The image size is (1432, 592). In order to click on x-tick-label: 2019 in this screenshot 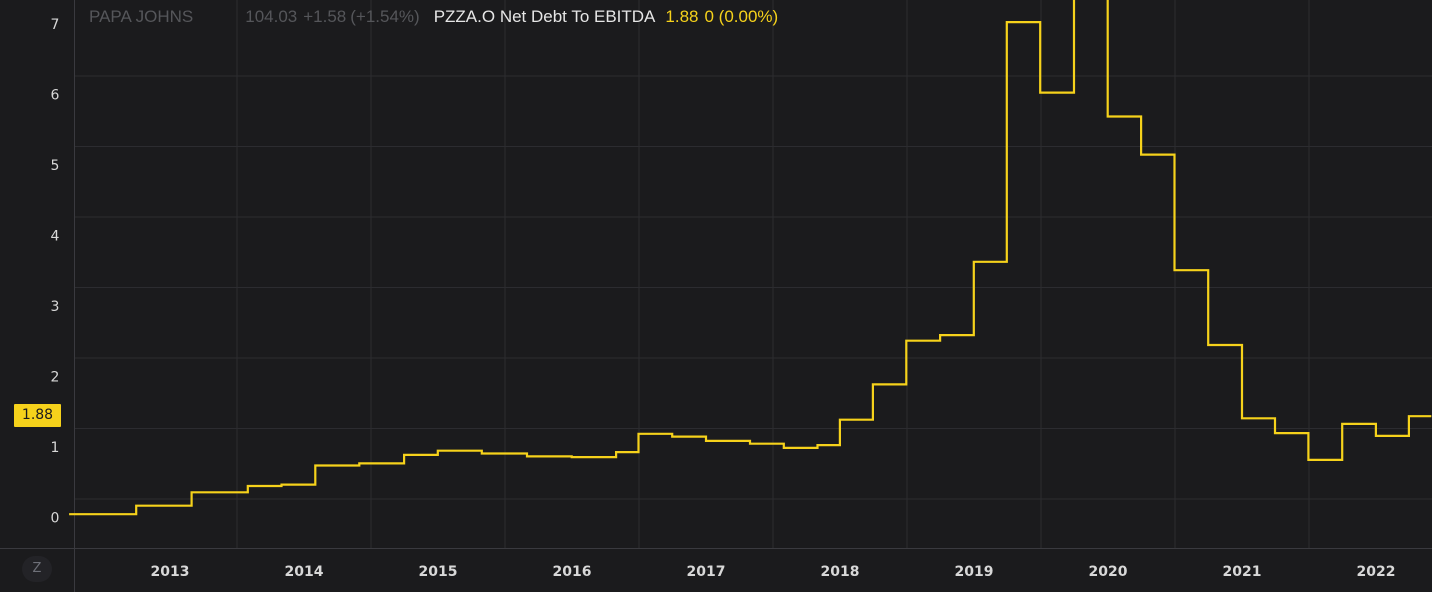, I will do `click(974, 572)`.